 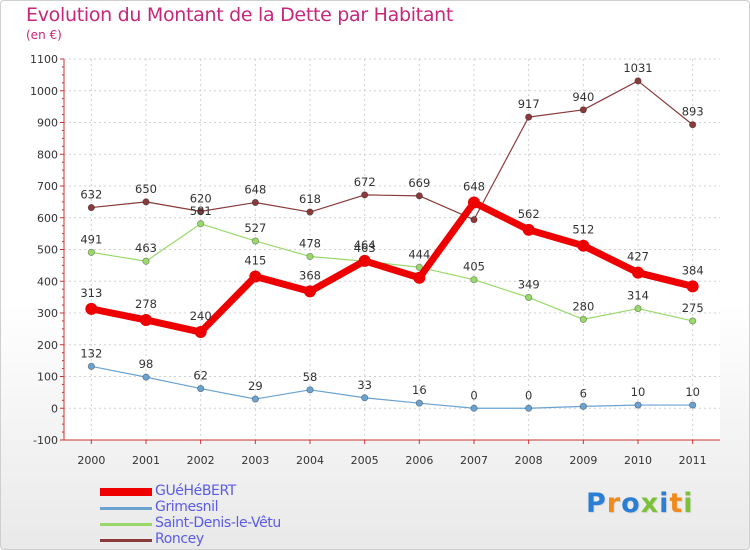 I want to click on logo-letter: i, so click(x=688, y=503).